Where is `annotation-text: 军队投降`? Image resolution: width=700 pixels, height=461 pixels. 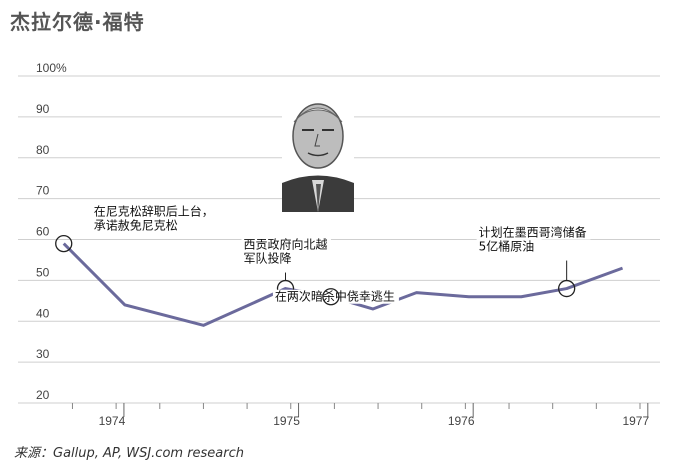
annotation-text: 军队投降 is located at coordinates (268, 258).